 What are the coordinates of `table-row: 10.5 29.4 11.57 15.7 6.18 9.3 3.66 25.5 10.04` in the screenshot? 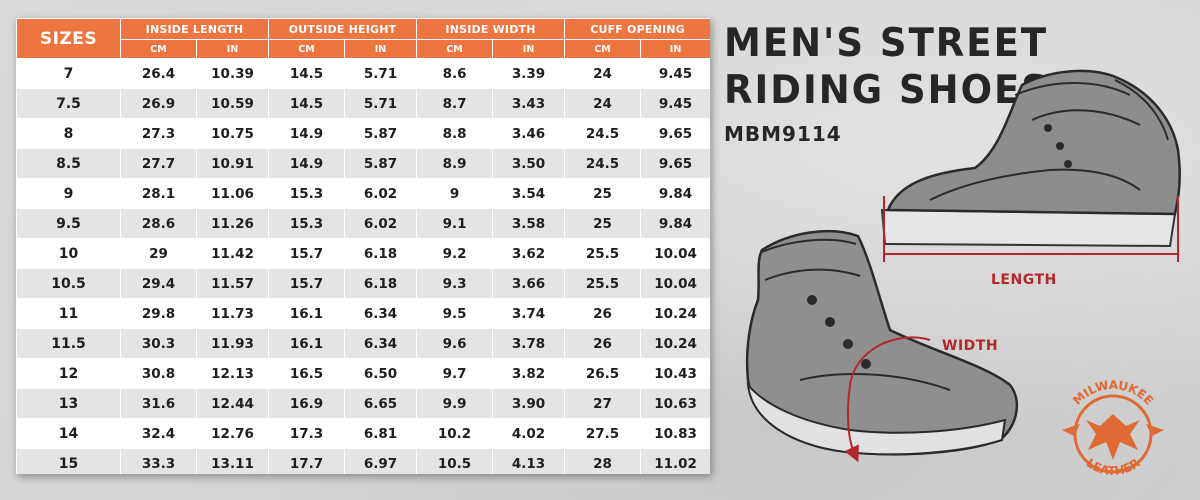 It's located at (363, 283).